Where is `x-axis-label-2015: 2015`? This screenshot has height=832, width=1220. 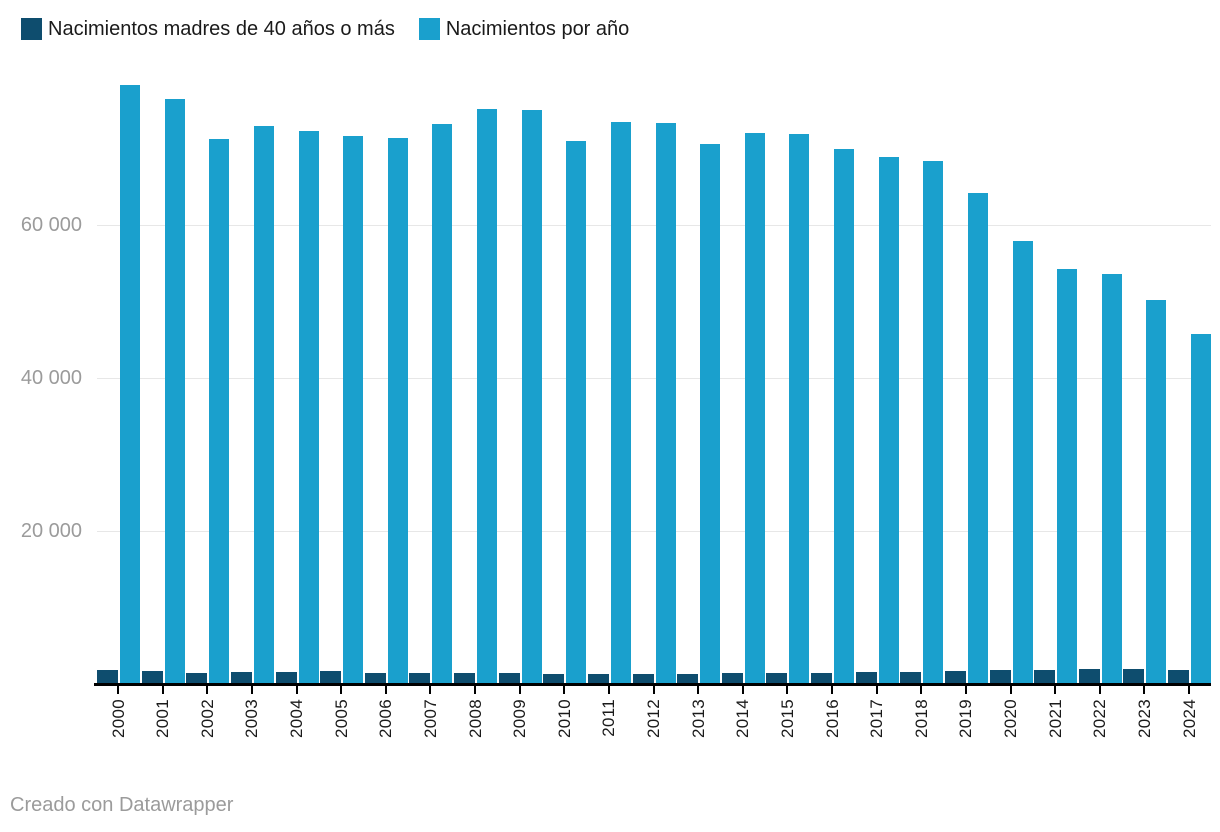
x-axis-label-2015: 2015 is located at coordinates (787, 719).